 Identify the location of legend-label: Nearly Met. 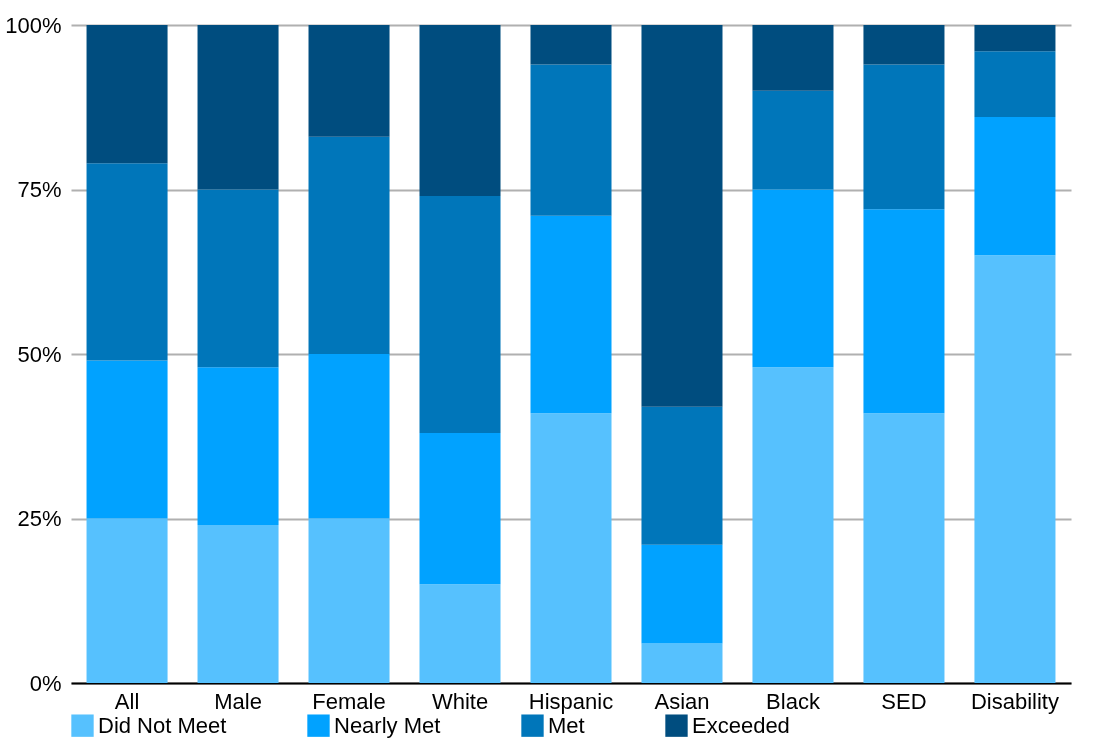
(387, 725).